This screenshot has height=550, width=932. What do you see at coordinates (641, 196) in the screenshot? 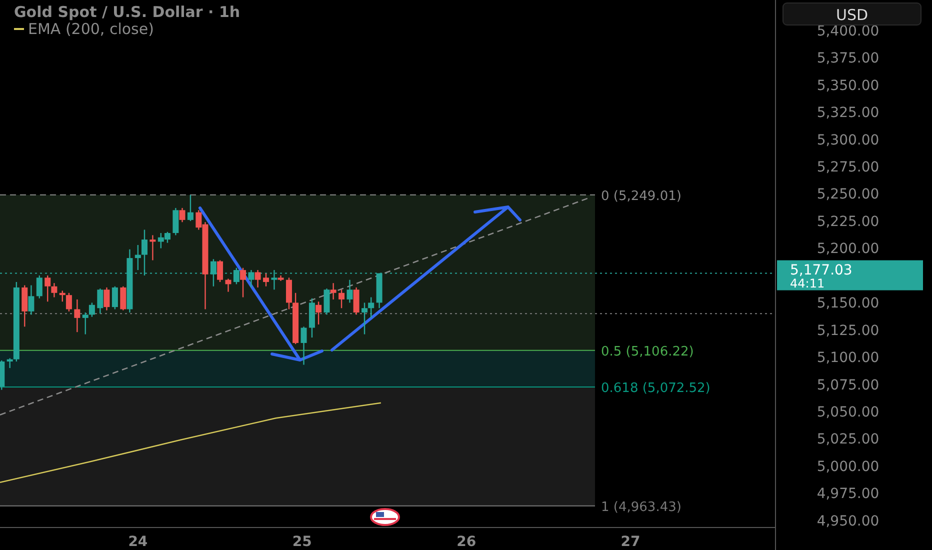
I see `ref-line-label: 0 (5,249.01)` at bounding box center [641, 196].